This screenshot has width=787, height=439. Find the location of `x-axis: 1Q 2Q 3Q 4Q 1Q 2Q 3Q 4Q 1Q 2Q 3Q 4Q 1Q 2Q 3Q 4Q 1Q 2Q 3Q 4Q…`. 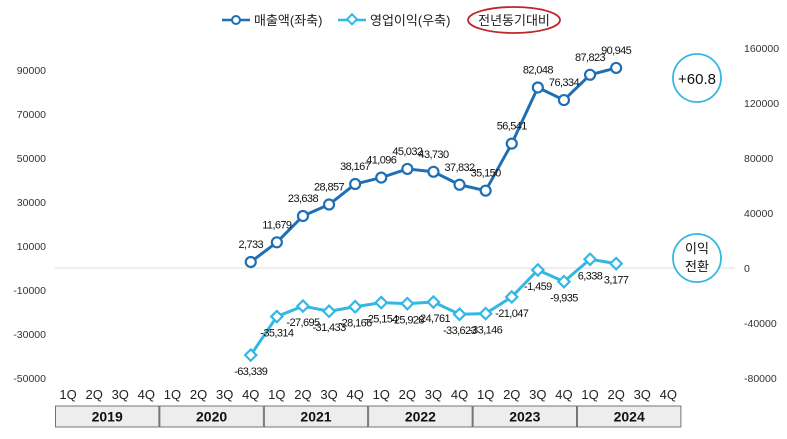

x-axis: 1Q 2Q 3Q 4Q 1Q 2Q 3Q 4Q 1Q 2Q 3Q 4Q 1Q 2Q 3Q 4Q 1Q 2Q 3Q 4Q… is located at coordinates (368, 407).